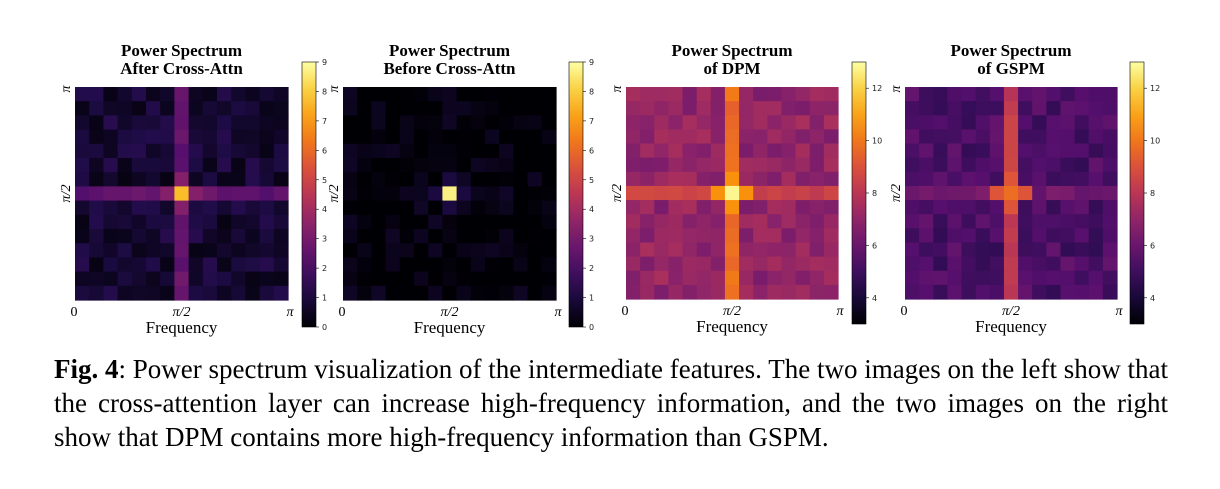 The height and width of the screenshot is (489, 1220). I want to click on colorbar-tick-label: 6, so click(1152, 245).